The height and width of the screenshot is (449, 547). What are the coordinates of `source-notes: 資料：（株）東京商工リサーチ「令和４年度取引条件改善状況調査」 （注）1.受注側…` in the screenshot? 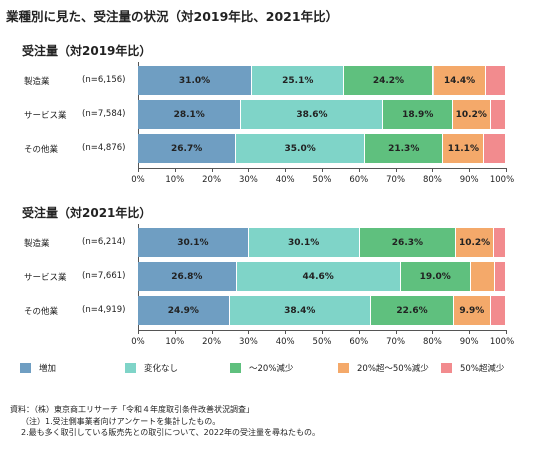 It's located at (165, 421).